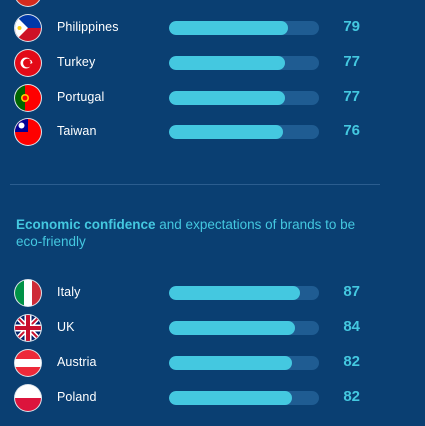  I want to click on list-item-philippines: Philippines 79, so click(212, 28).